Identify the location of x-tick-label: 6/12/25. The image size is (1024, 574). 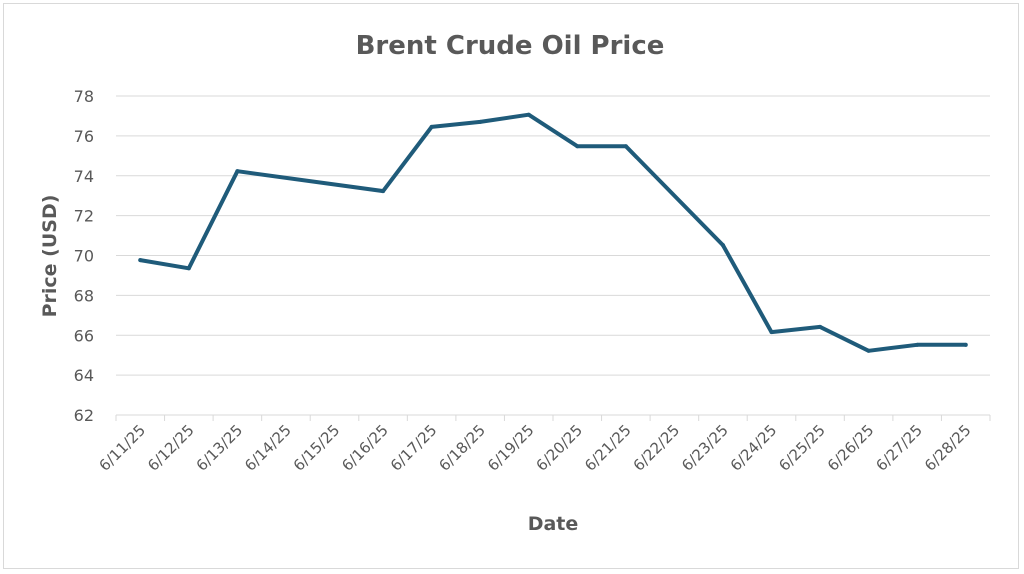
(171, 448).